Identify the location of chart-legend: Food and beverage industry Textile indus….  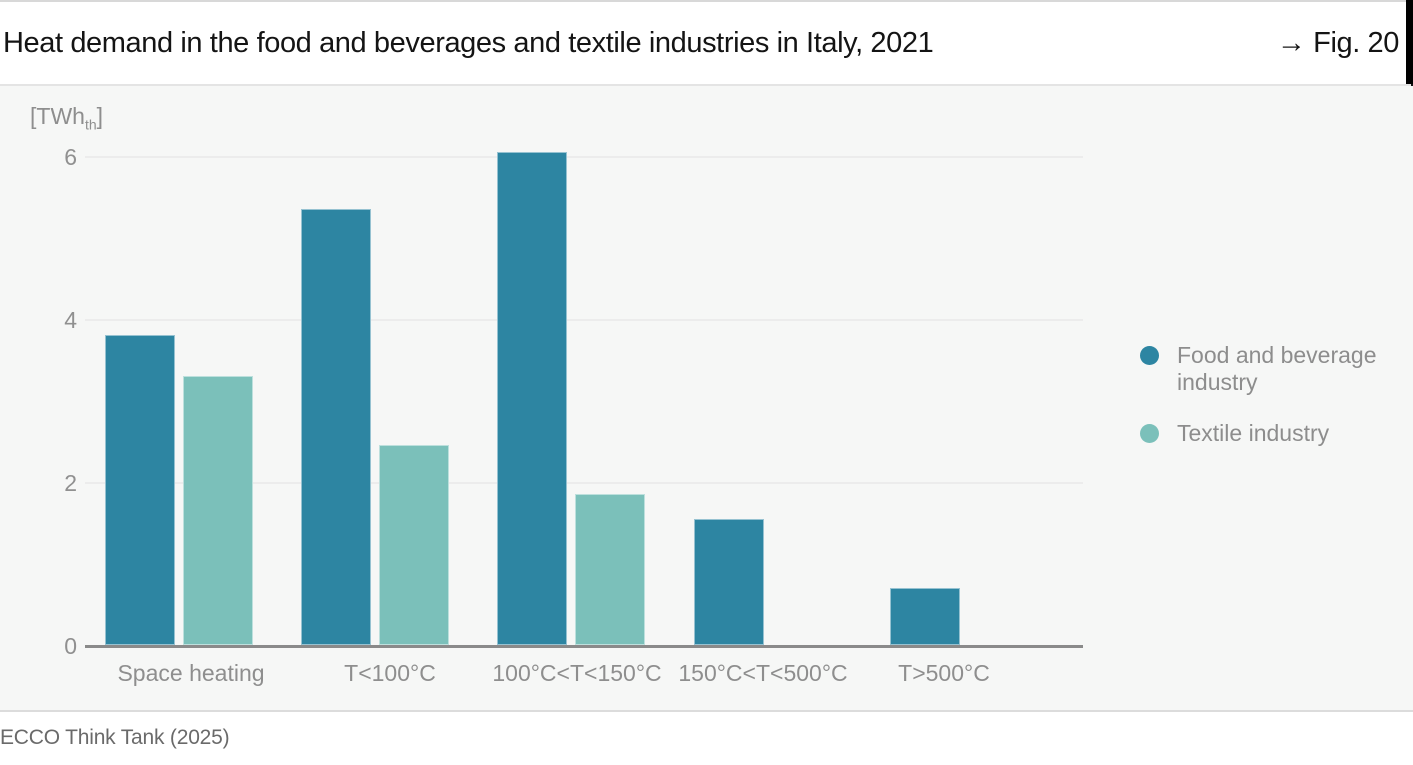
(1270, 406).